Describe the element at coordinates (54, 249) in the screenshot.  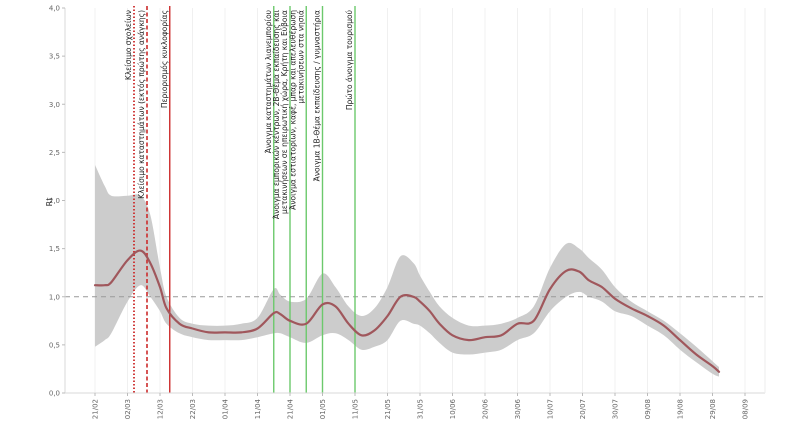
I see `y-tick-label: 1,5` at that location.